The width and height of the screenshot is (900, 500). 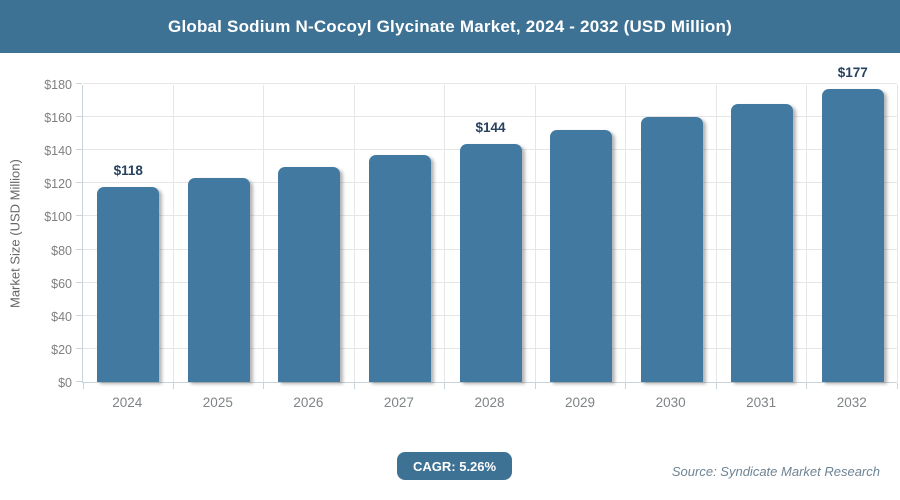 What do you see at coordinates (36, 234) in the screenshot?
I see `y-axis-tick-labels: $0 $20 $40 $60 $80 $100 $120 $140 $160 $180` at bounding box center [36, 234].